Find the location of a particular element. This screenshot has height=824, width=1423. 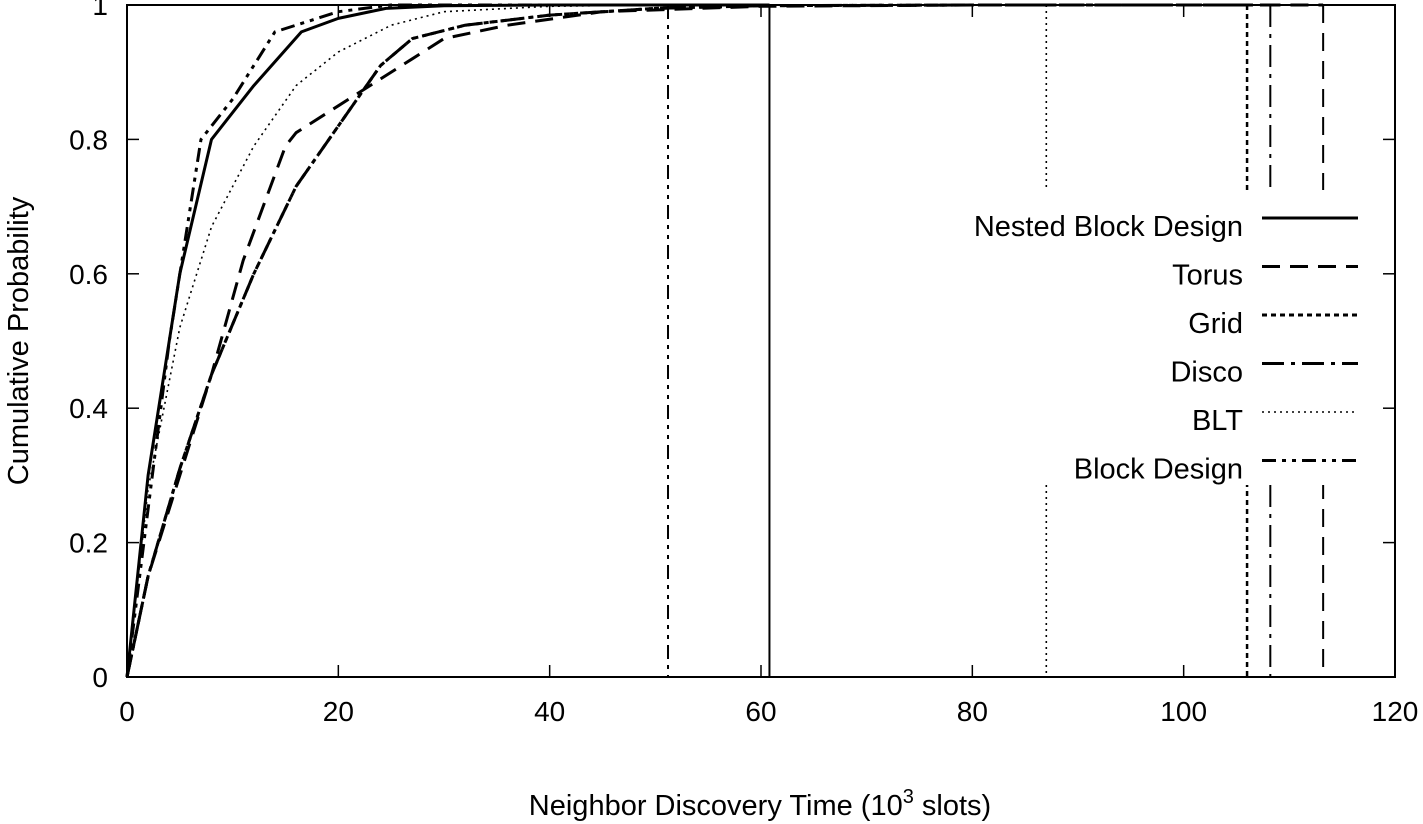

x-tick-label: 20 is located at coordinates (338, 711).